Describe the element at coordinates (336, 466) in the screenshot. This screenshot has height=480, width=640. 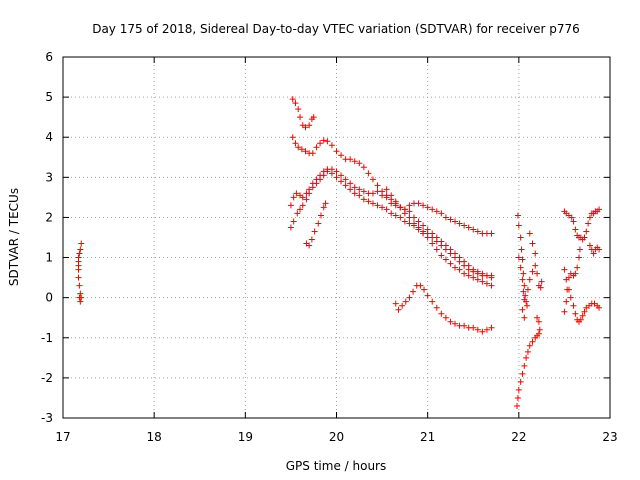
I see `x-axis-label: GPS time / hours` at that location.